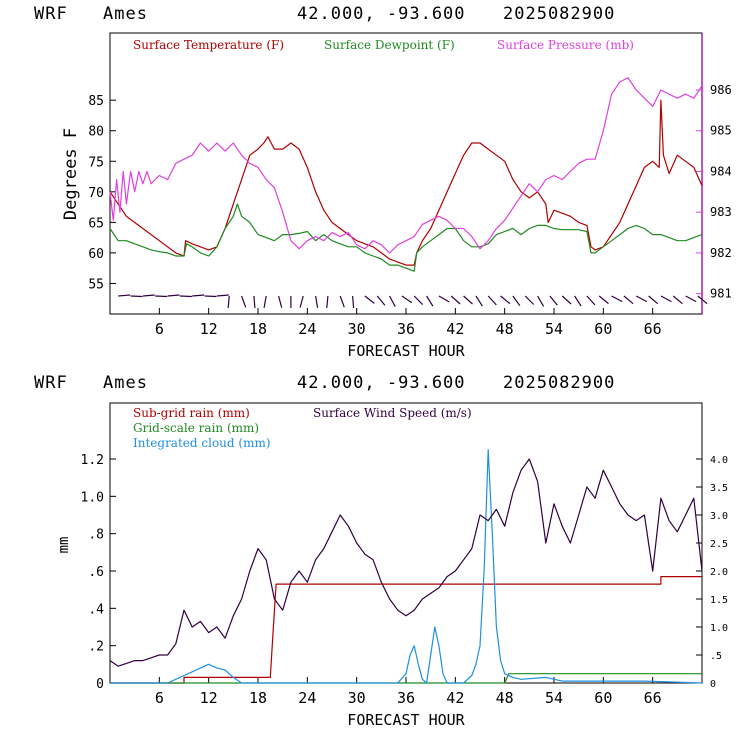 The width and height of the screenshot is (740, 740). I want to click on y-tick-label-60: 60, so click(96, 254).